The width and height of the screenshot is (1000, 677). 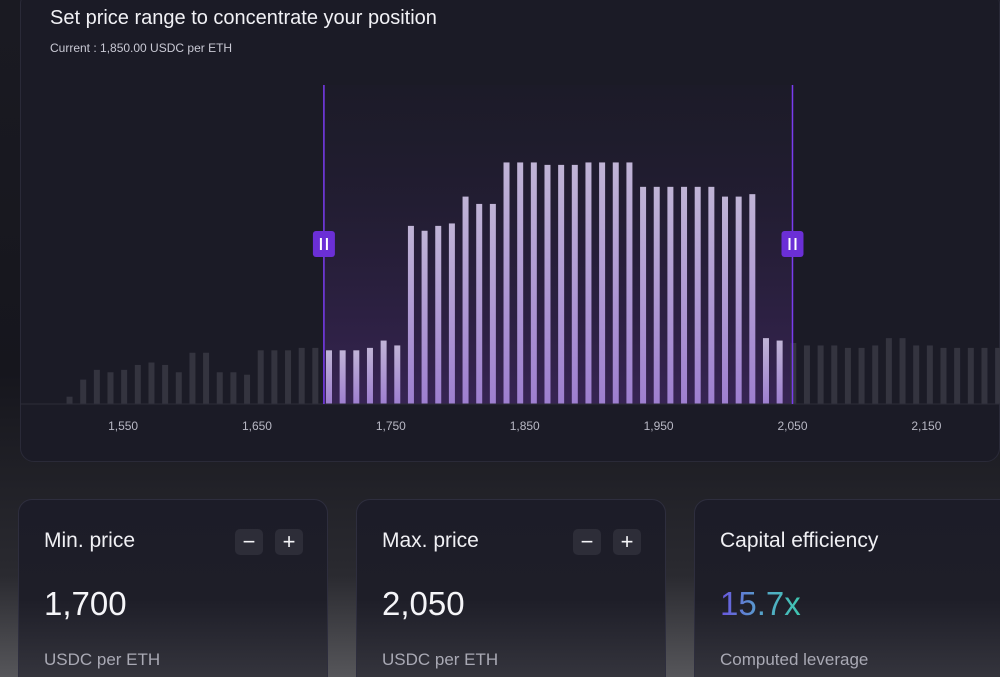 What do you see at coordinates (792, 426) in the screenshot?
I see `x-tick-label: 2,050` at bounding box center [792, 426].